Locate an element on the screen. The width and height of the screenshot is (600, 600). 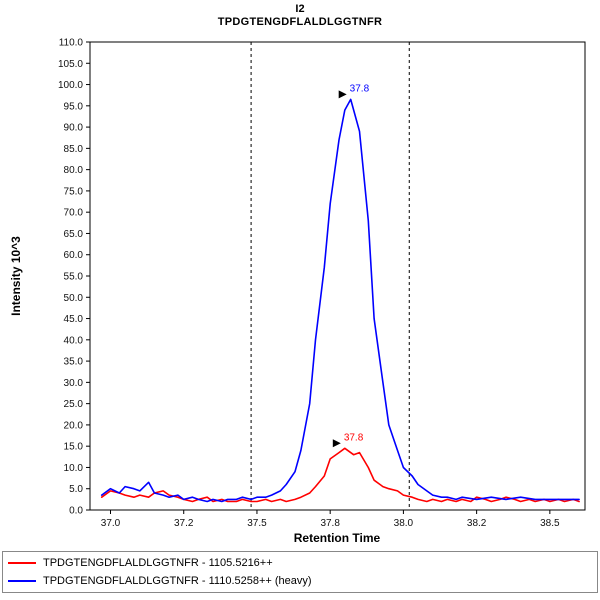
y-tick-label: 60.0 is located at coordinates (74, 255).